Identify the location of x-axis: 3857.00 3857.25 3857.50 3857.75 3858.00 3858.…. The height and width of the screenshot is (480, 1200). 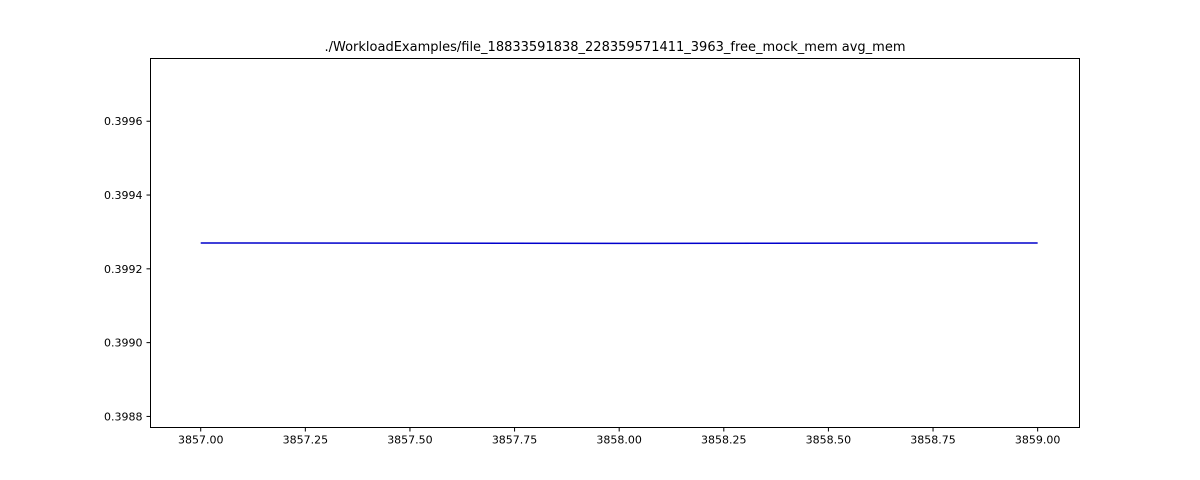
(619, 437).